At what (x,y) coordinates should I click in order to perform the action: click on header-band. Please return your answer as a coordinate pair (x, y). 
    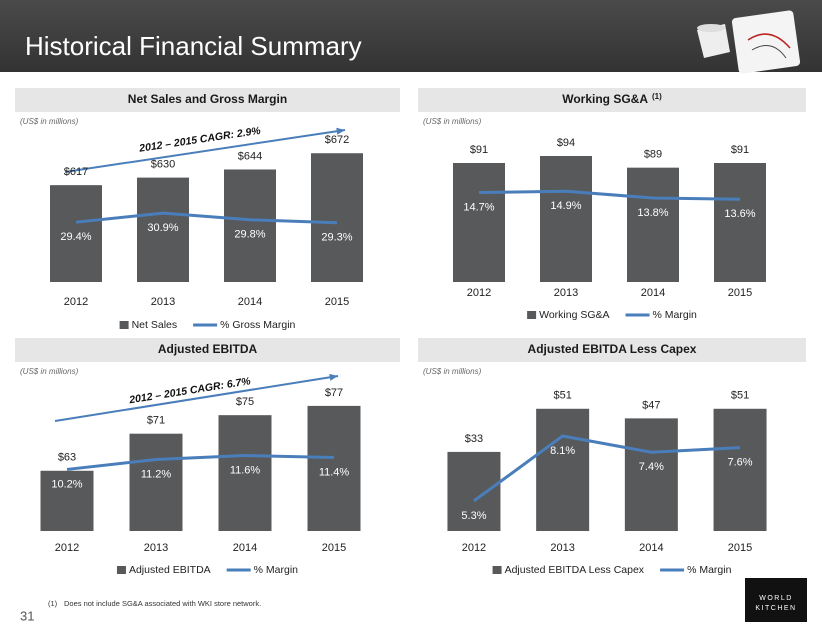
    Looking at the image, I should click on (411, 36).